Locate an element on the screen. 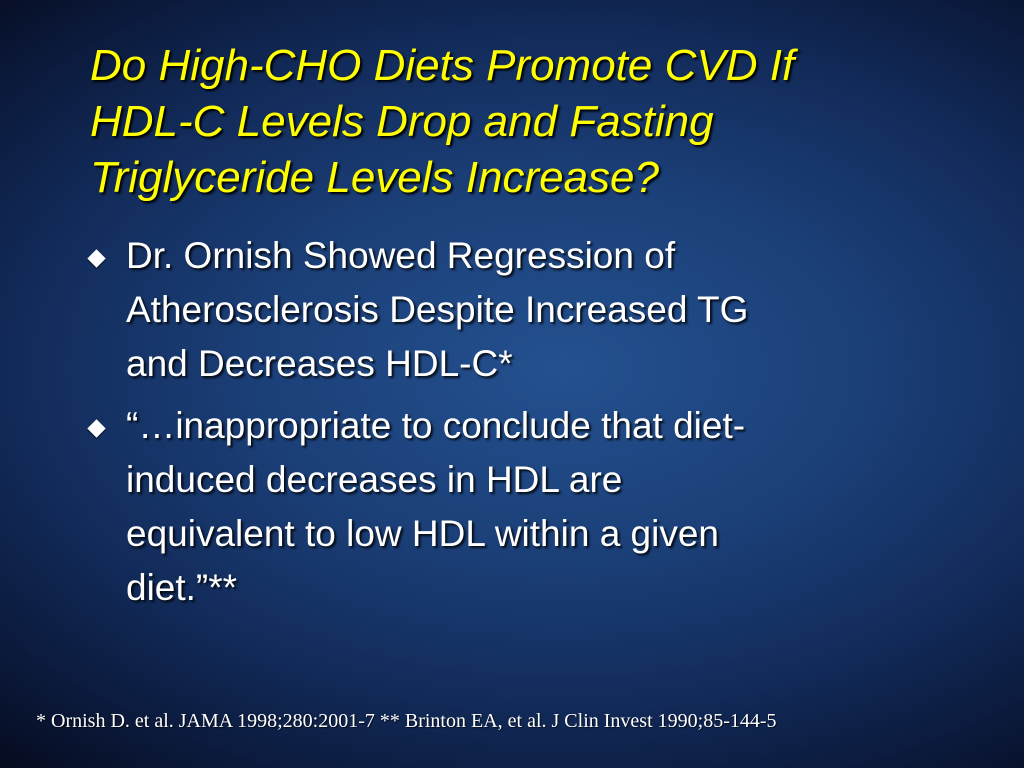 This screenshot has height=768, width=1024. bullet-1-line-2: Atherosclerosis Despite Increased TG is located at coordinates (437, 309).